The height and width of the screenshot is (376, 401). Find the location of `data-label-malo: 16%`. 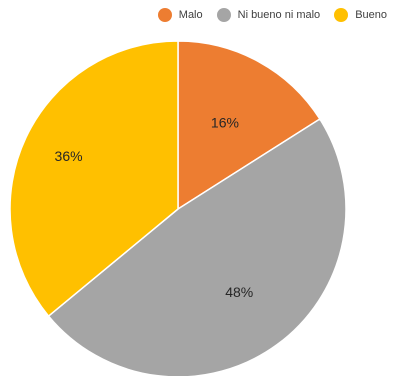

data-label-malo: 16% is located at coordinates (225, 122).